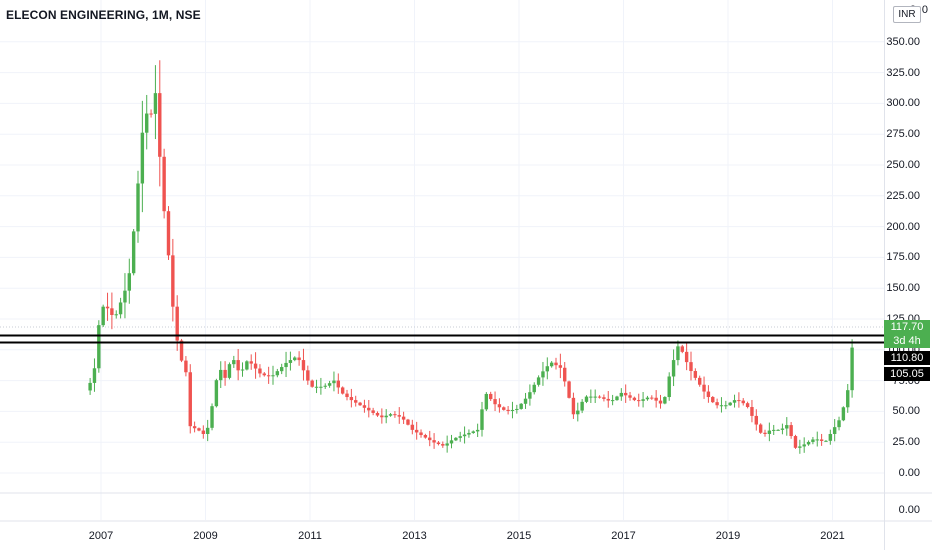 This screenshot has height=550, width=932. What do you see at coordinates (310, 536) in the screenshot?
I see `time-tick-label: 2011` at bounding box center [310, 536].